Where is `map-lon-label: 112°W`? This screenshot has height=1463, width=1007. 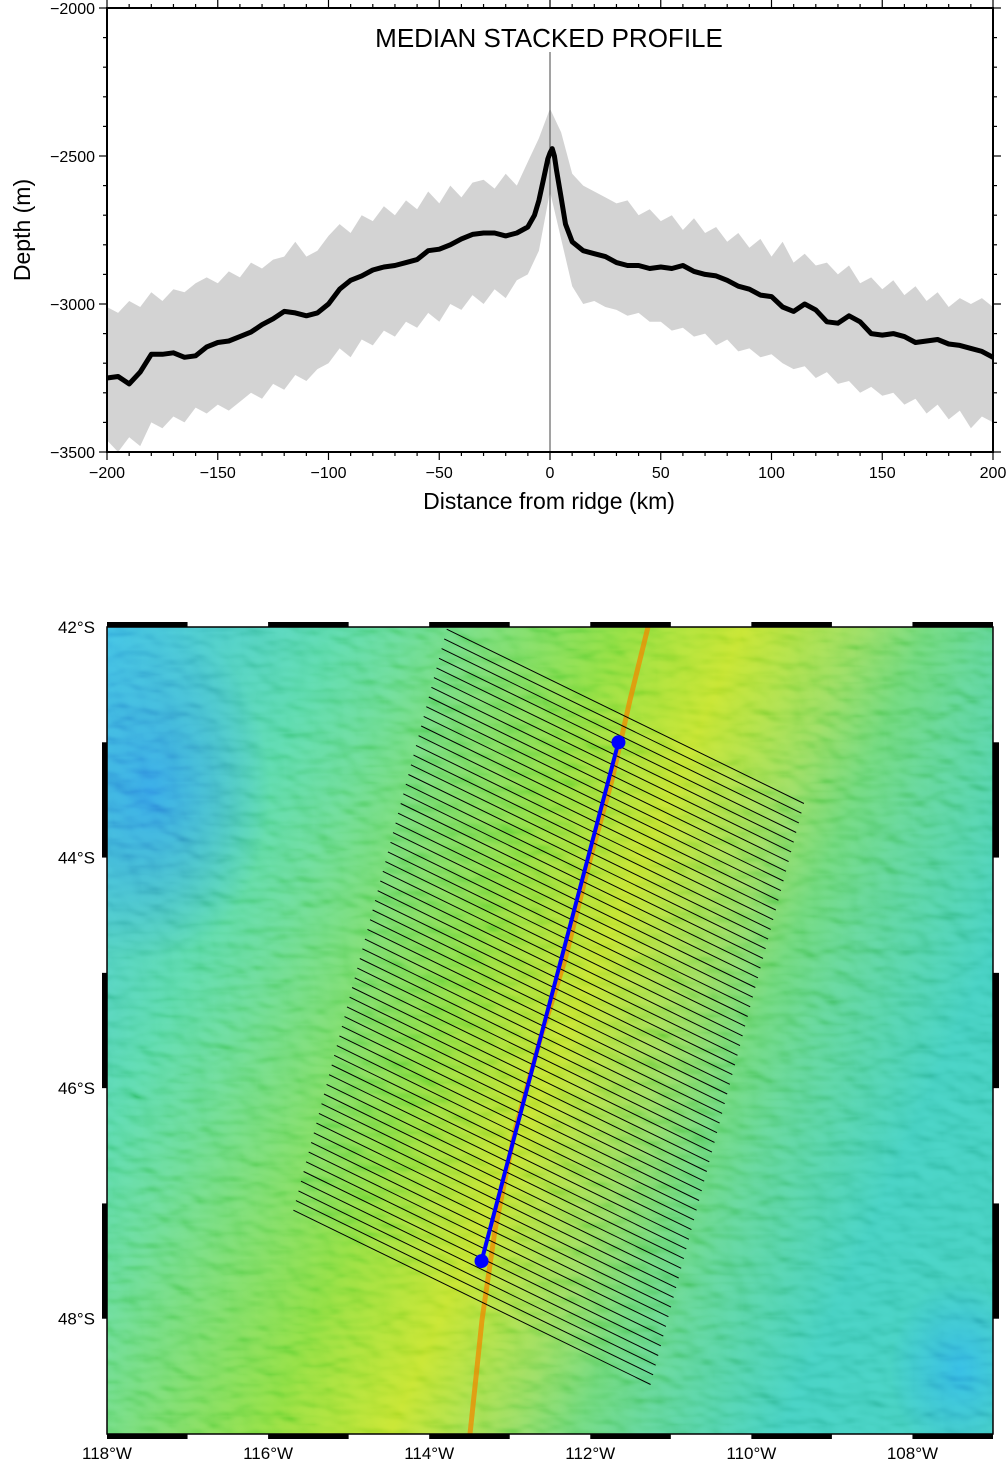 map-lon-label: 112°W is located at coordinates (590, 1453).